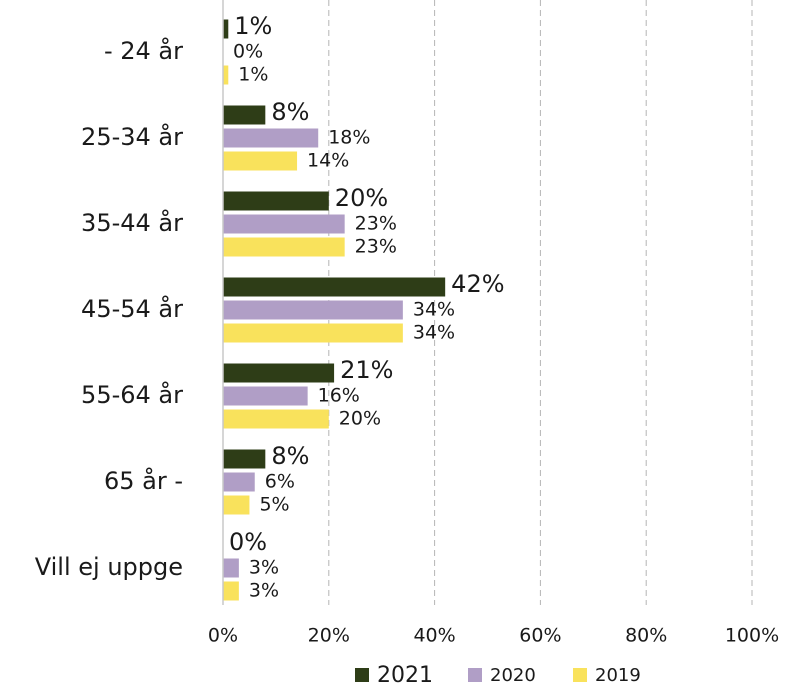  What do you see at coordinates (540, 636) in the screenshot?
I see `x-tick-label: 60%` at bounding box center [540, 636].